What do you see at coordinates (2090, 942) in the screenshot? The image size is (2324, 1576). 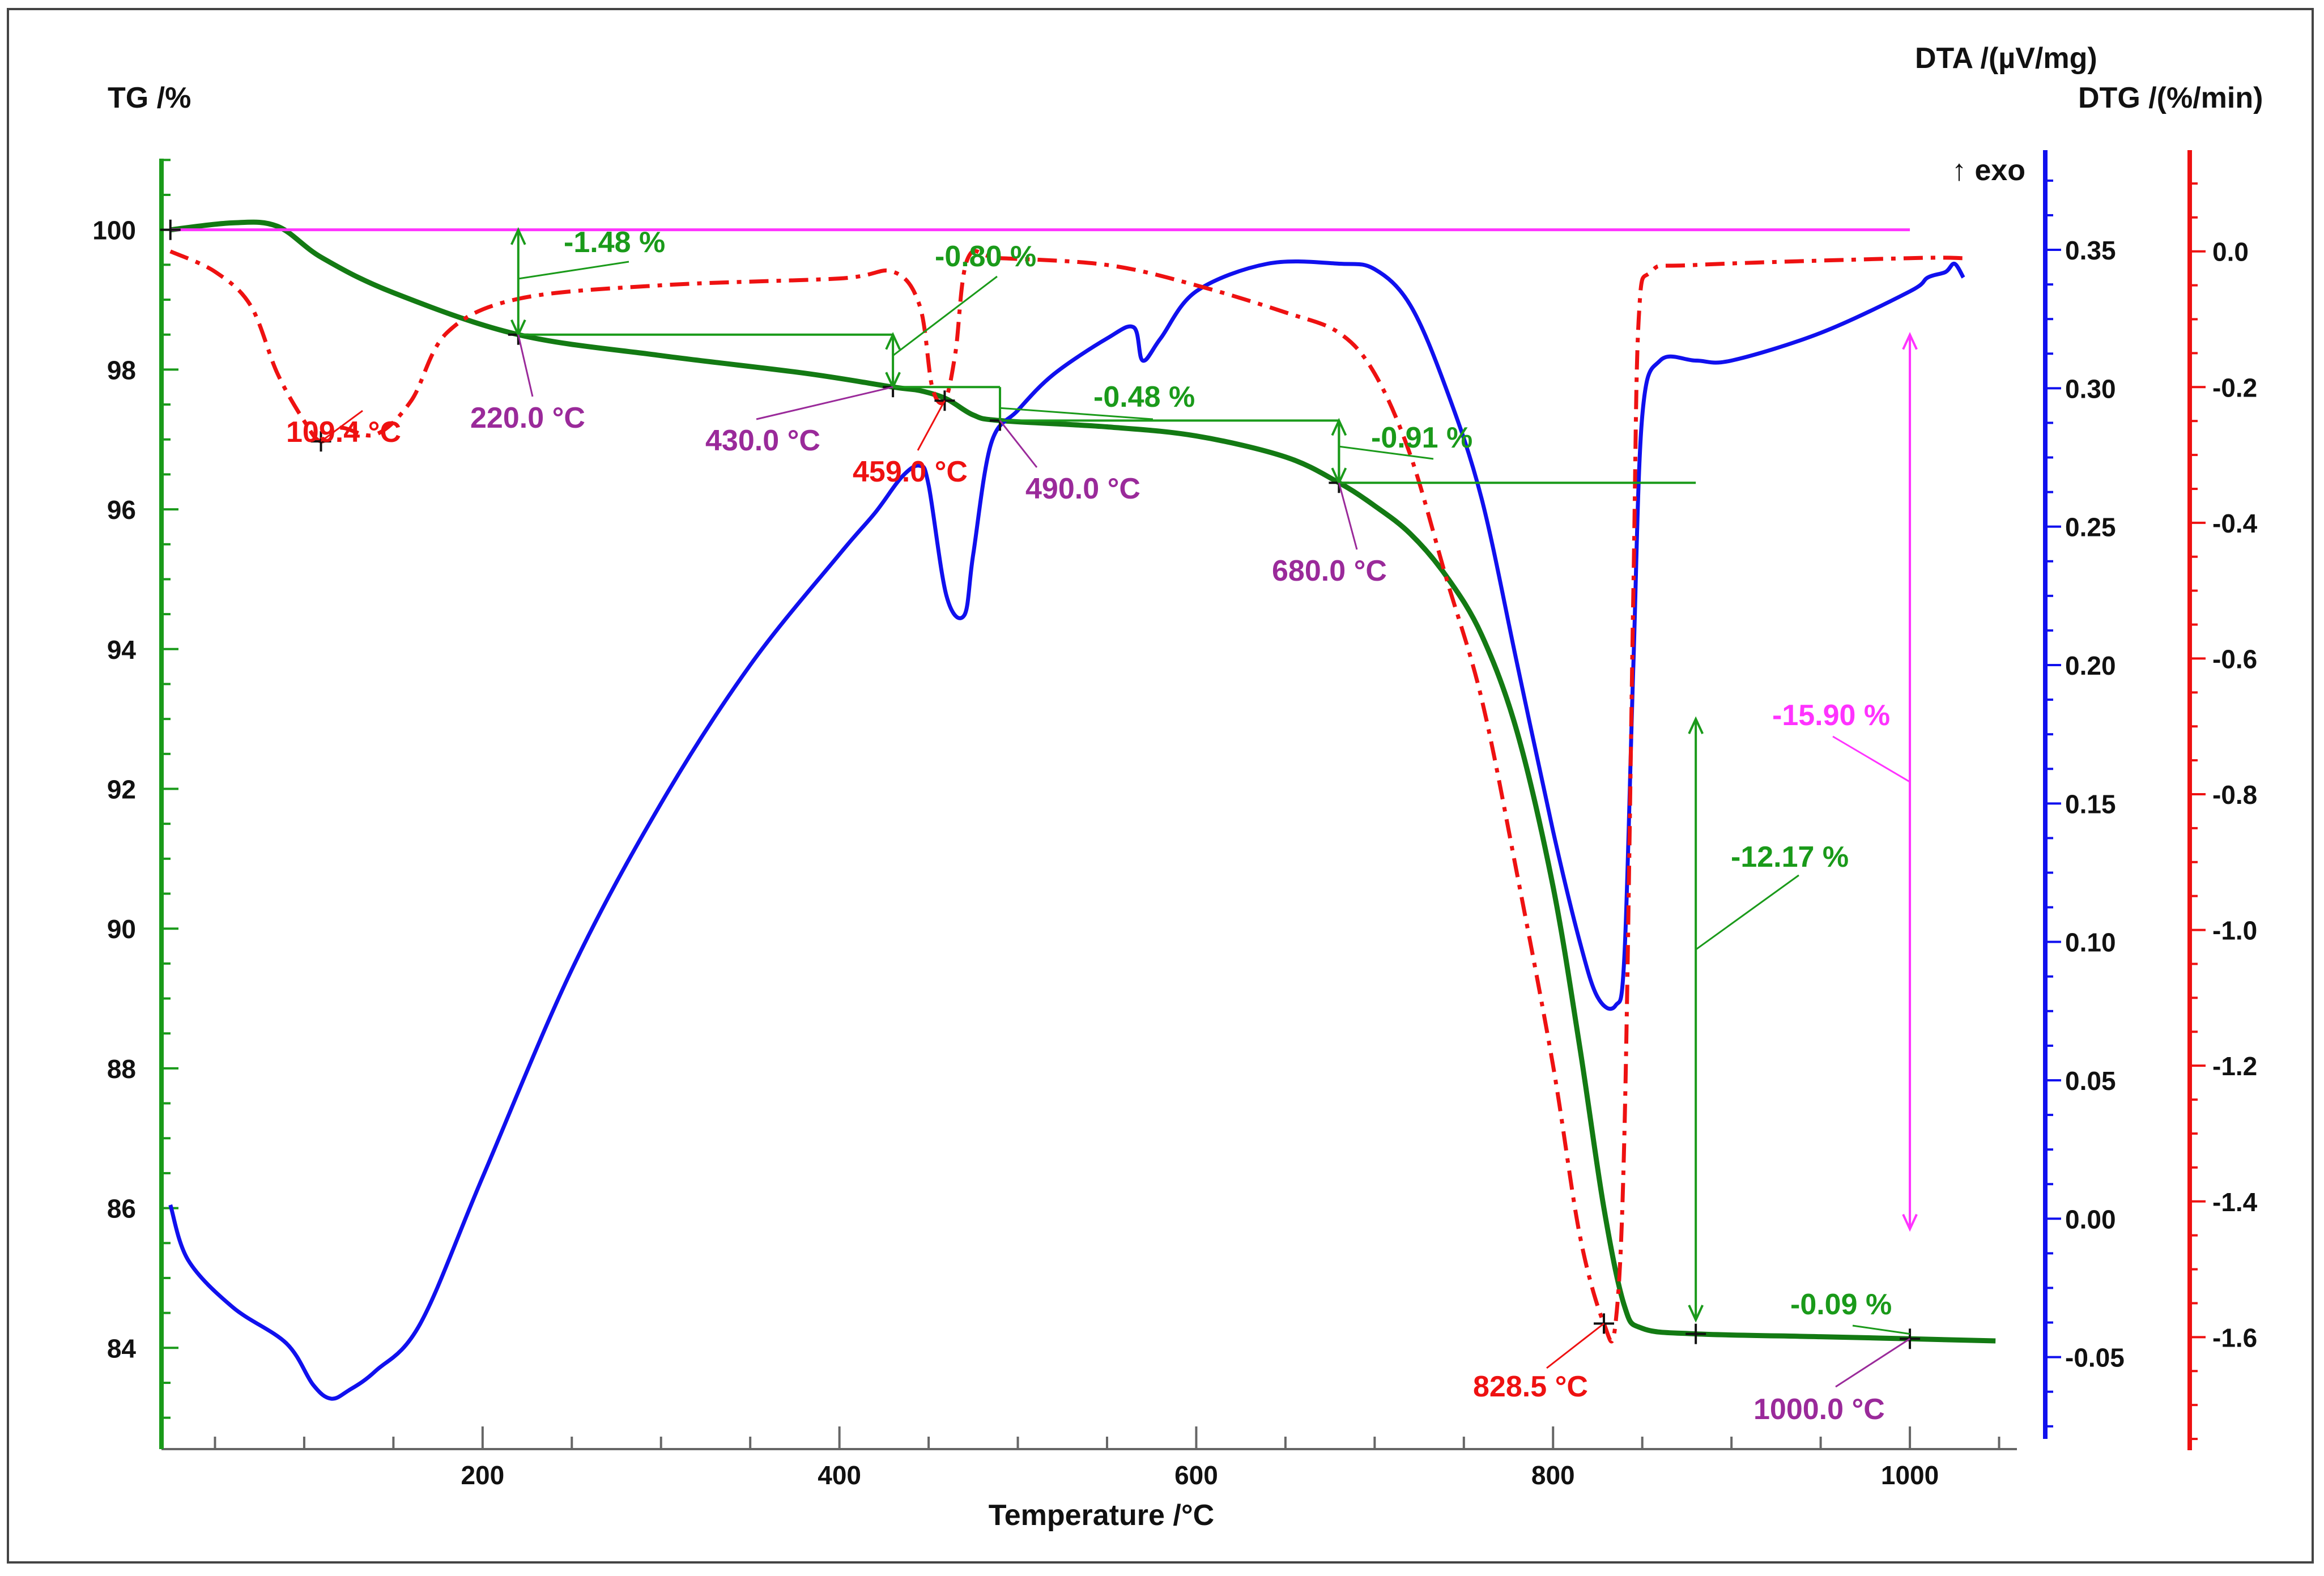 I see `dta-tick-label: 0.10` at bounding box center [2090, 942].